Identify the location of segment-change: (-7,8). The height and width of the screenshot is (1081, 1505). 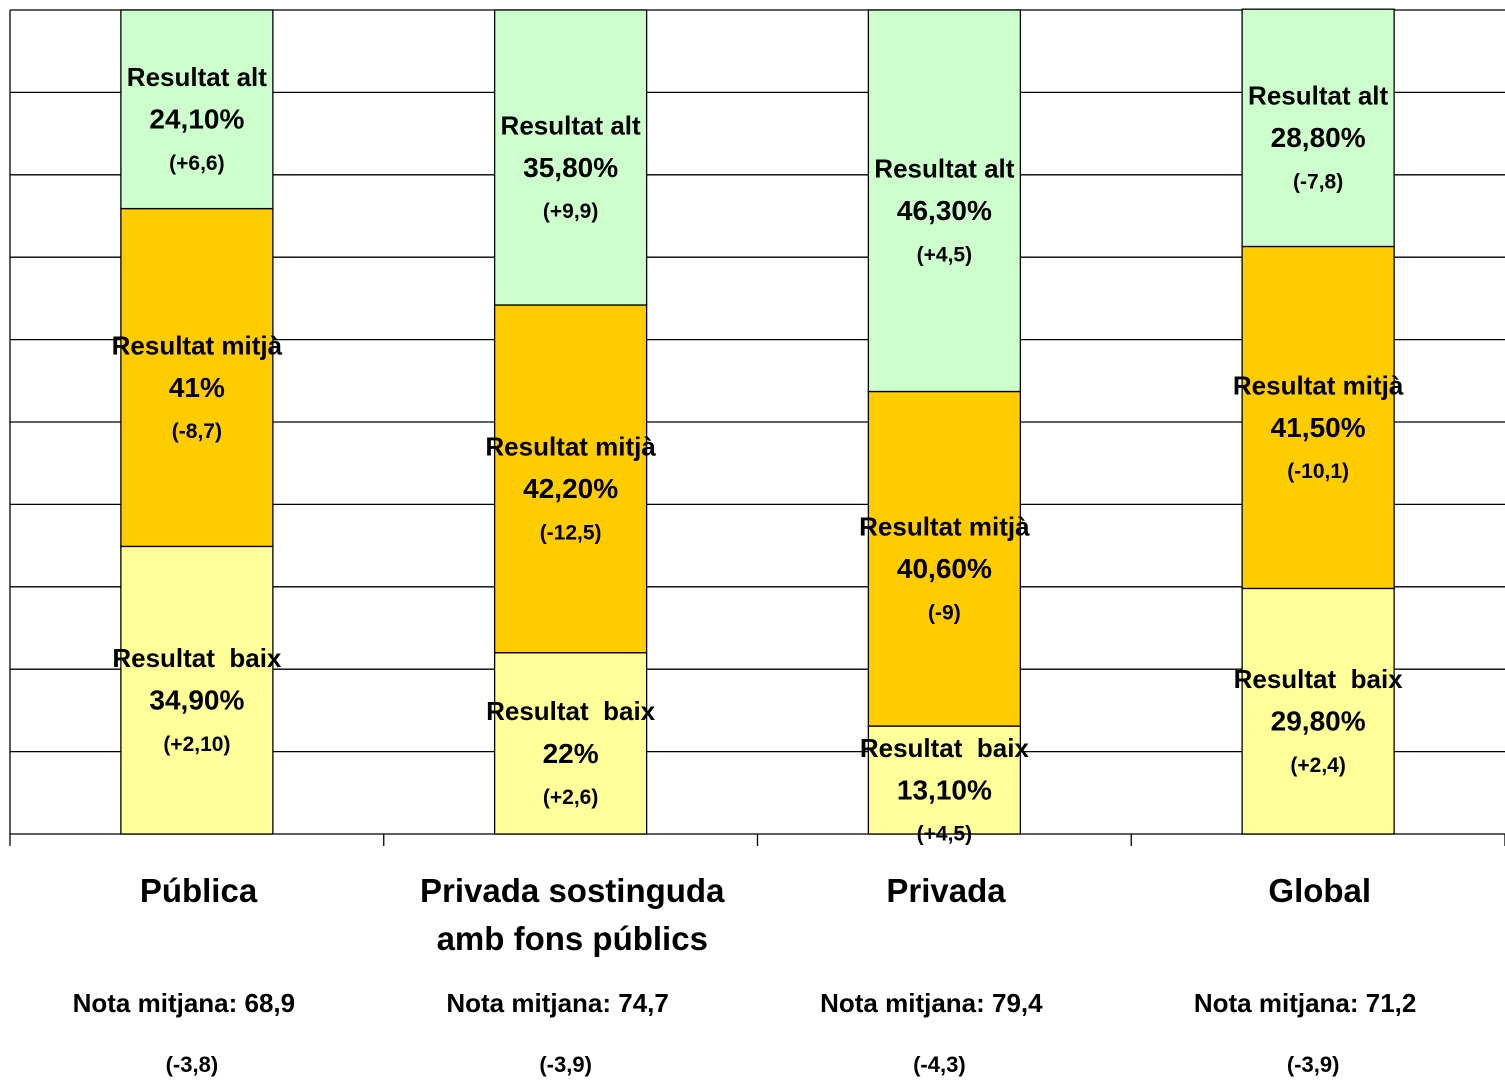
(1318, 181).